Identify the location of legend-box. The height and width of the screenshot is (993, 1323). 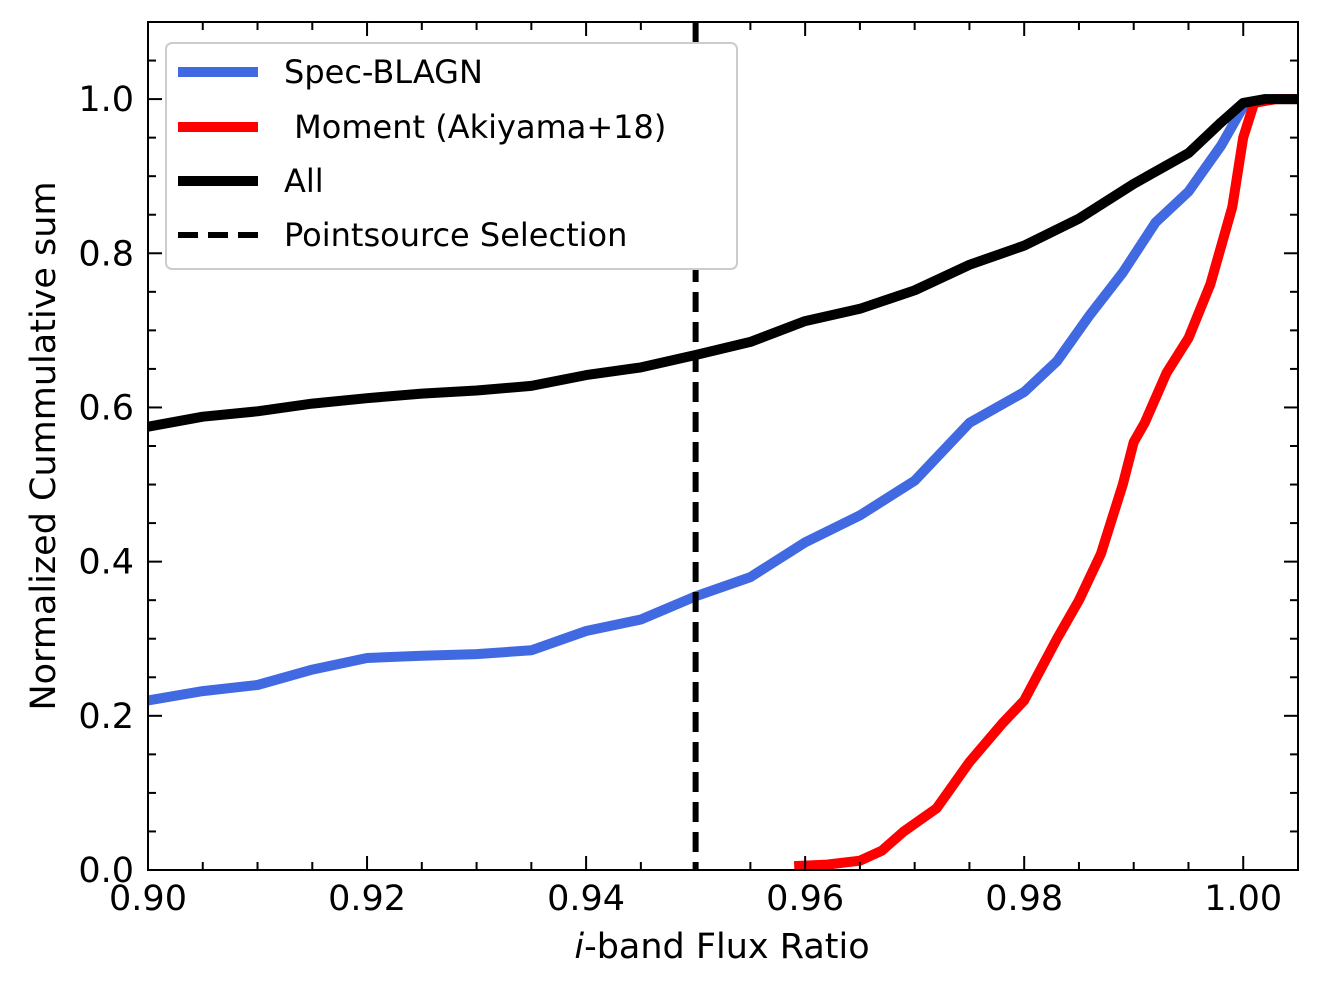
(451, 156).